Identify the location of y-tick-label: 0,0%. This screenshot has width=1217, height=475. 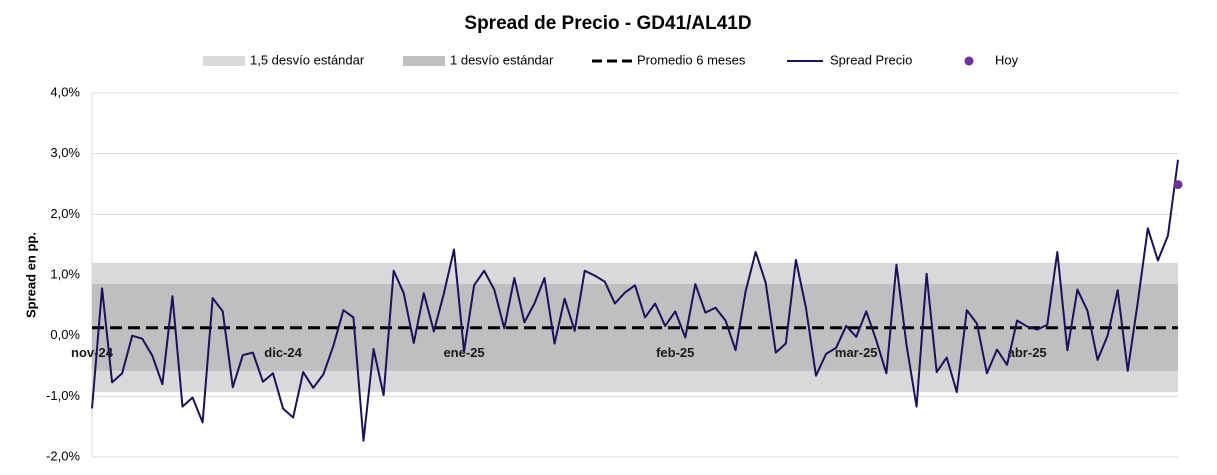
(65, 334).